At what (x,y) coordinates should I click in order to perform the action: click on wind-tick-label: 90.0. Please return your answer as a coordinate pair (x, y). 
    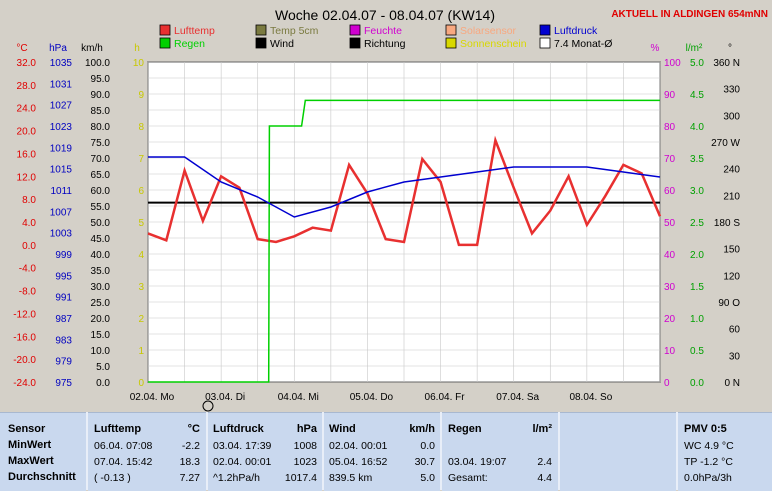
    Looking at the image, I should click on (101, 95).